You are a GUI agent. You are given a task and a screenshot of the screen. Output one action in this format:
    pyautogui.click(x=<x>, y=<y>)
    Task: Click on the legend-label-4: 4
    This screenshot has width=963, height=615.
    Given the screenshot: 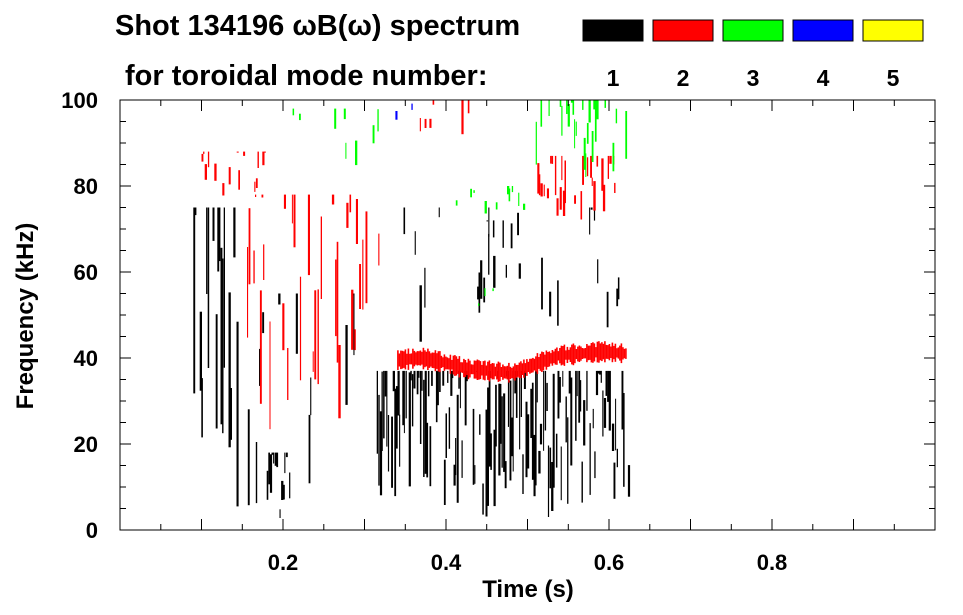 What is the action you would take?
    pyautogui.click(x=823, y=78)
    